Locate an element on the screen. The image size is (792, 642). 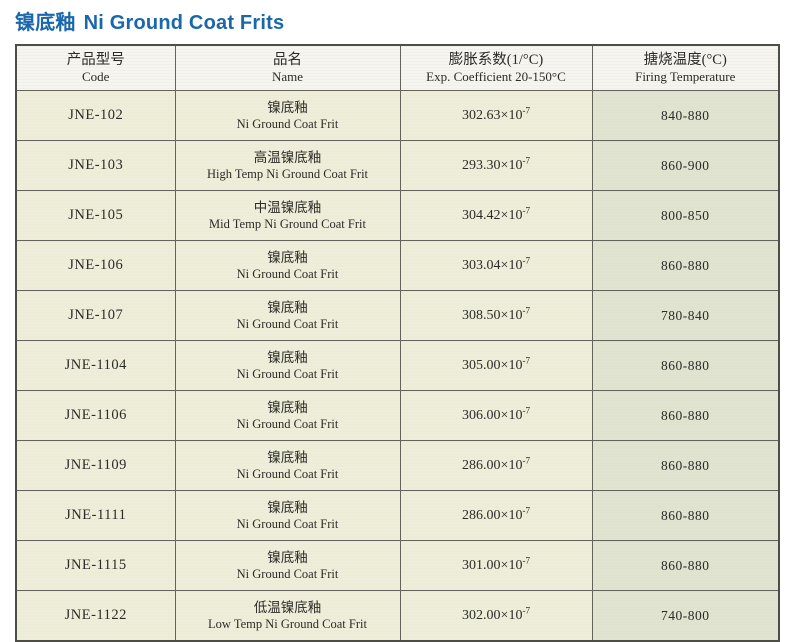
name-cn: 高温镍底釉 is located at coordinates (287, 157).